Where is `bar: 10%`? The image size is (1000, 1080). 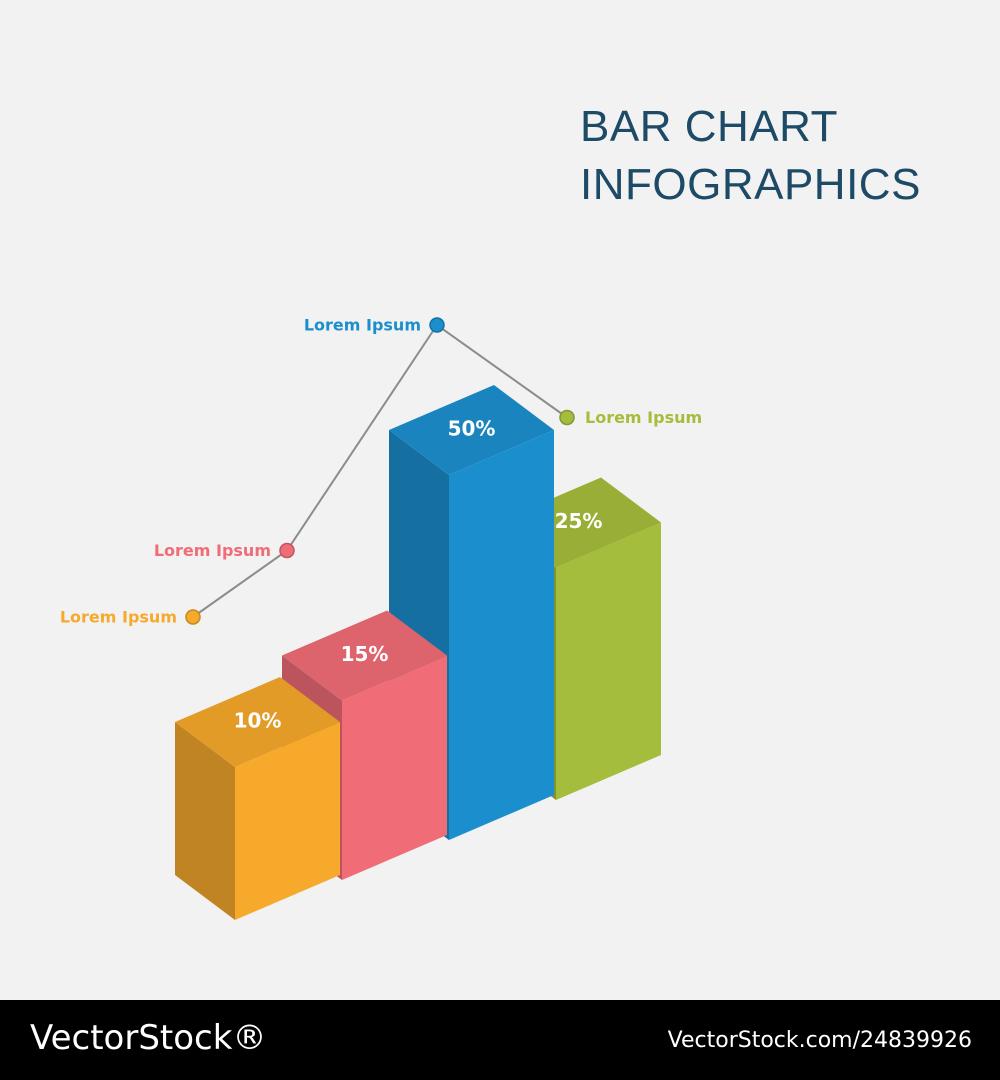 bar: 10% is located at coordinates (257, 798).